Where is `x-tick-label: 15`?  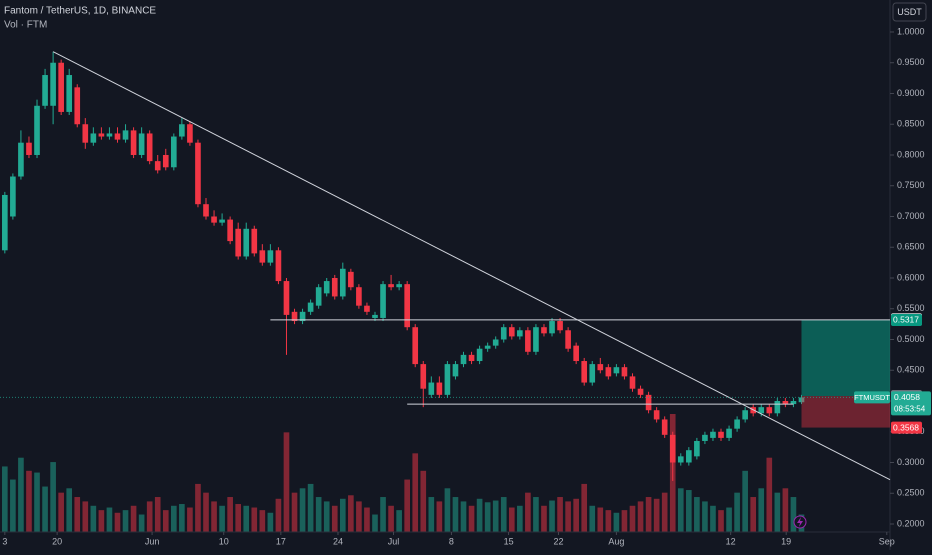 x-tick-label: 15 is located at coordinates (509, 541).